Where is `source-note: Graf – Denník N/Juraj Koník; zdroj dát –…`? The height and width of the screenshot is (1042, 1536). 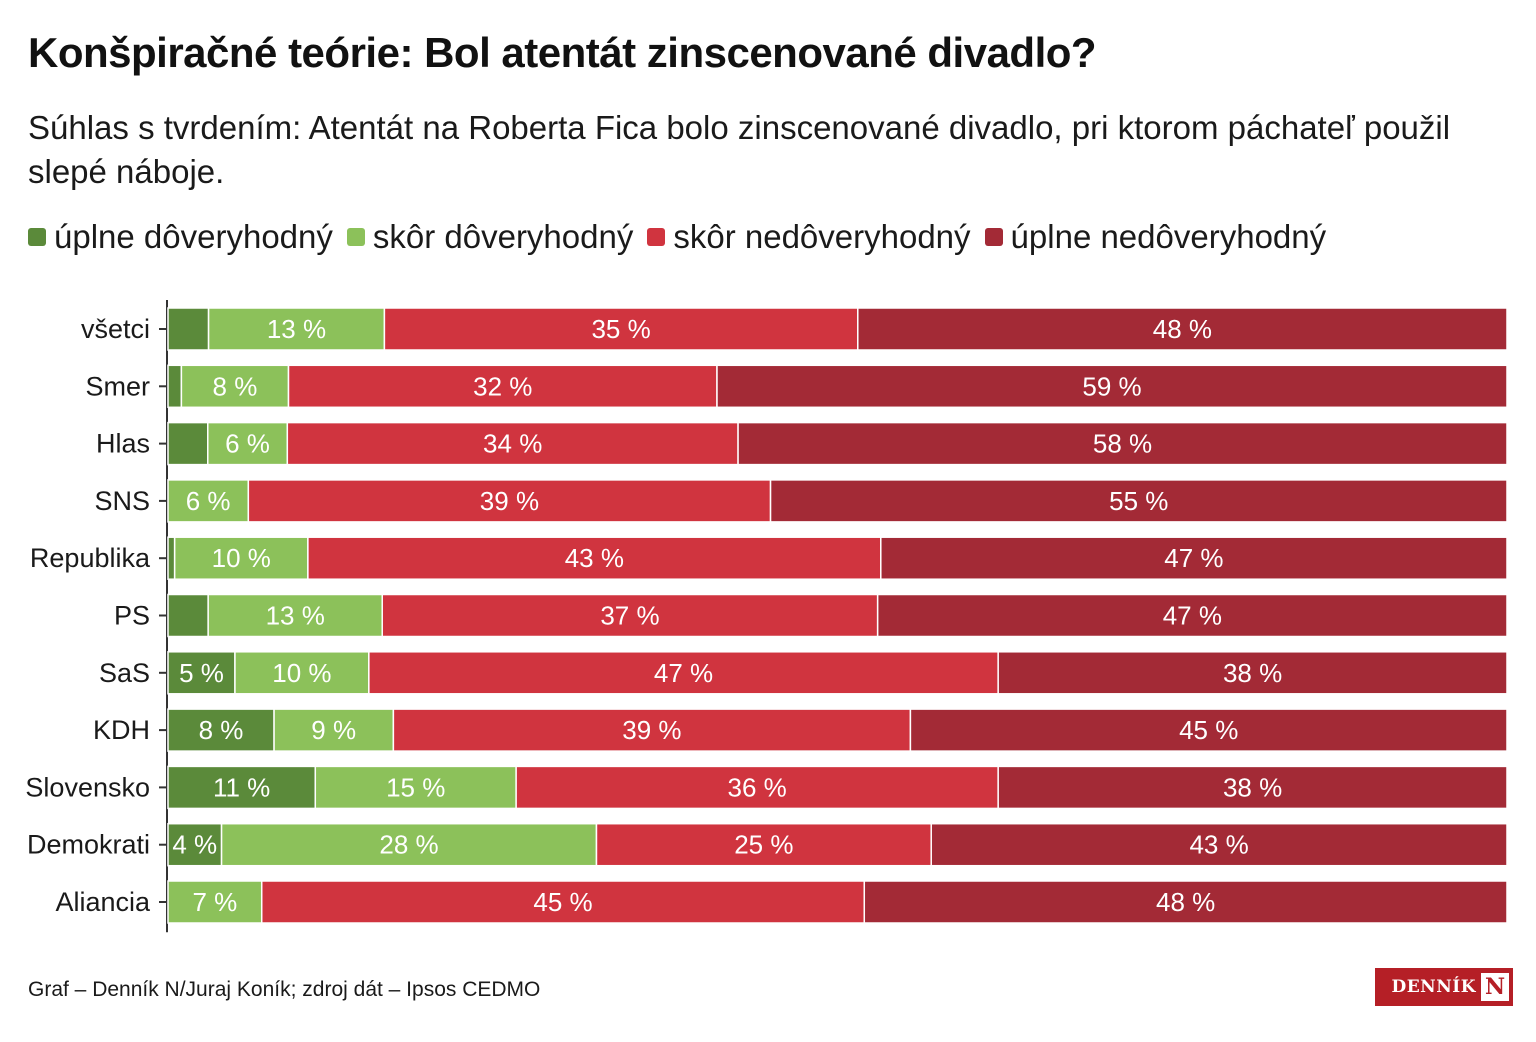
source-note: Graf – Denník N/Juraj Koník; zdroj dát –… is located at coordinates (284, 989).